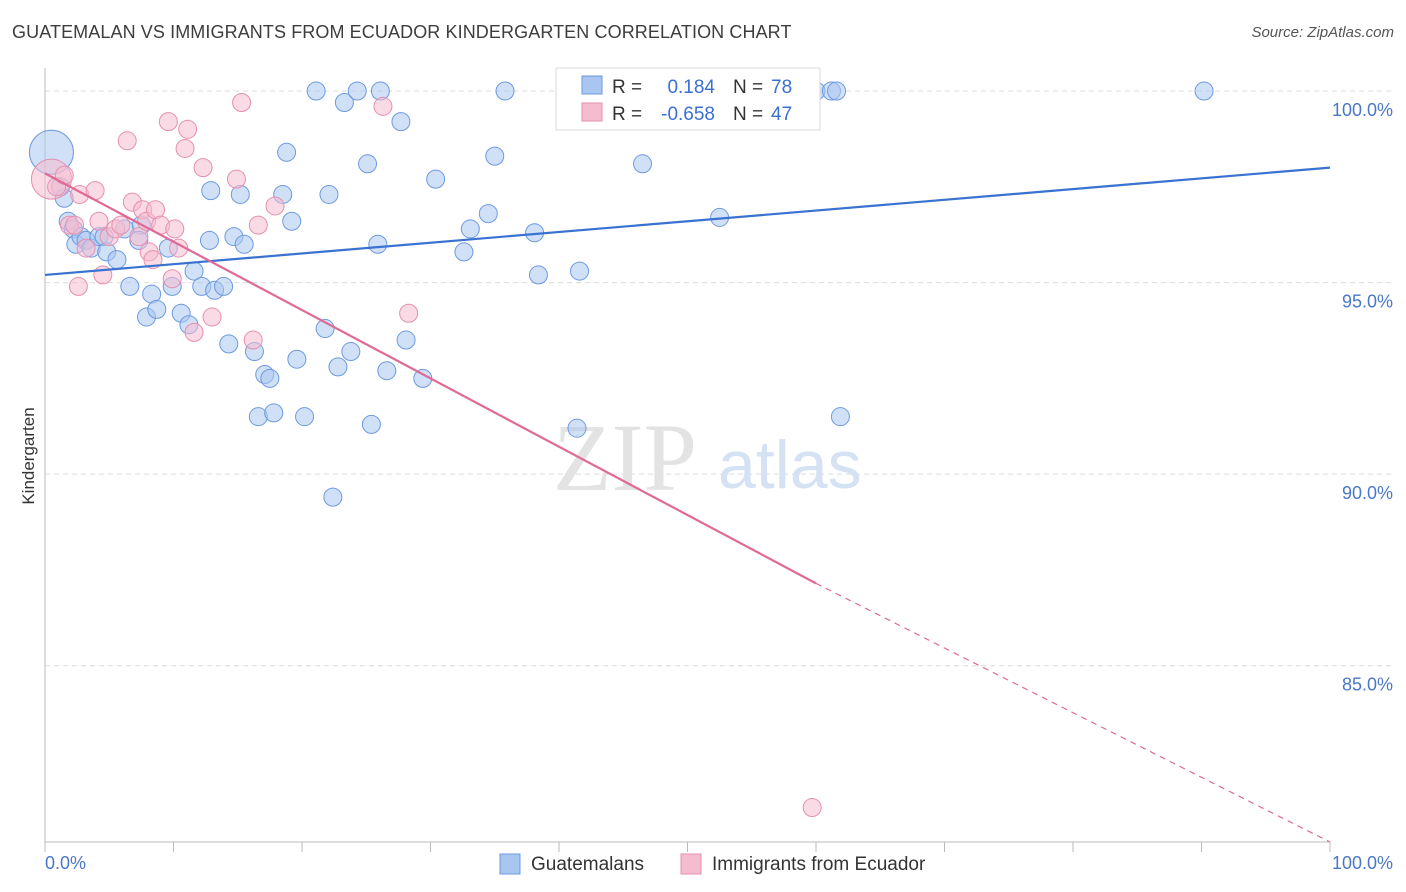 The width and height of the screenshot is (1406, 892). I want to click on x-tick-label-max: 100.0%, so click(1362, 863).